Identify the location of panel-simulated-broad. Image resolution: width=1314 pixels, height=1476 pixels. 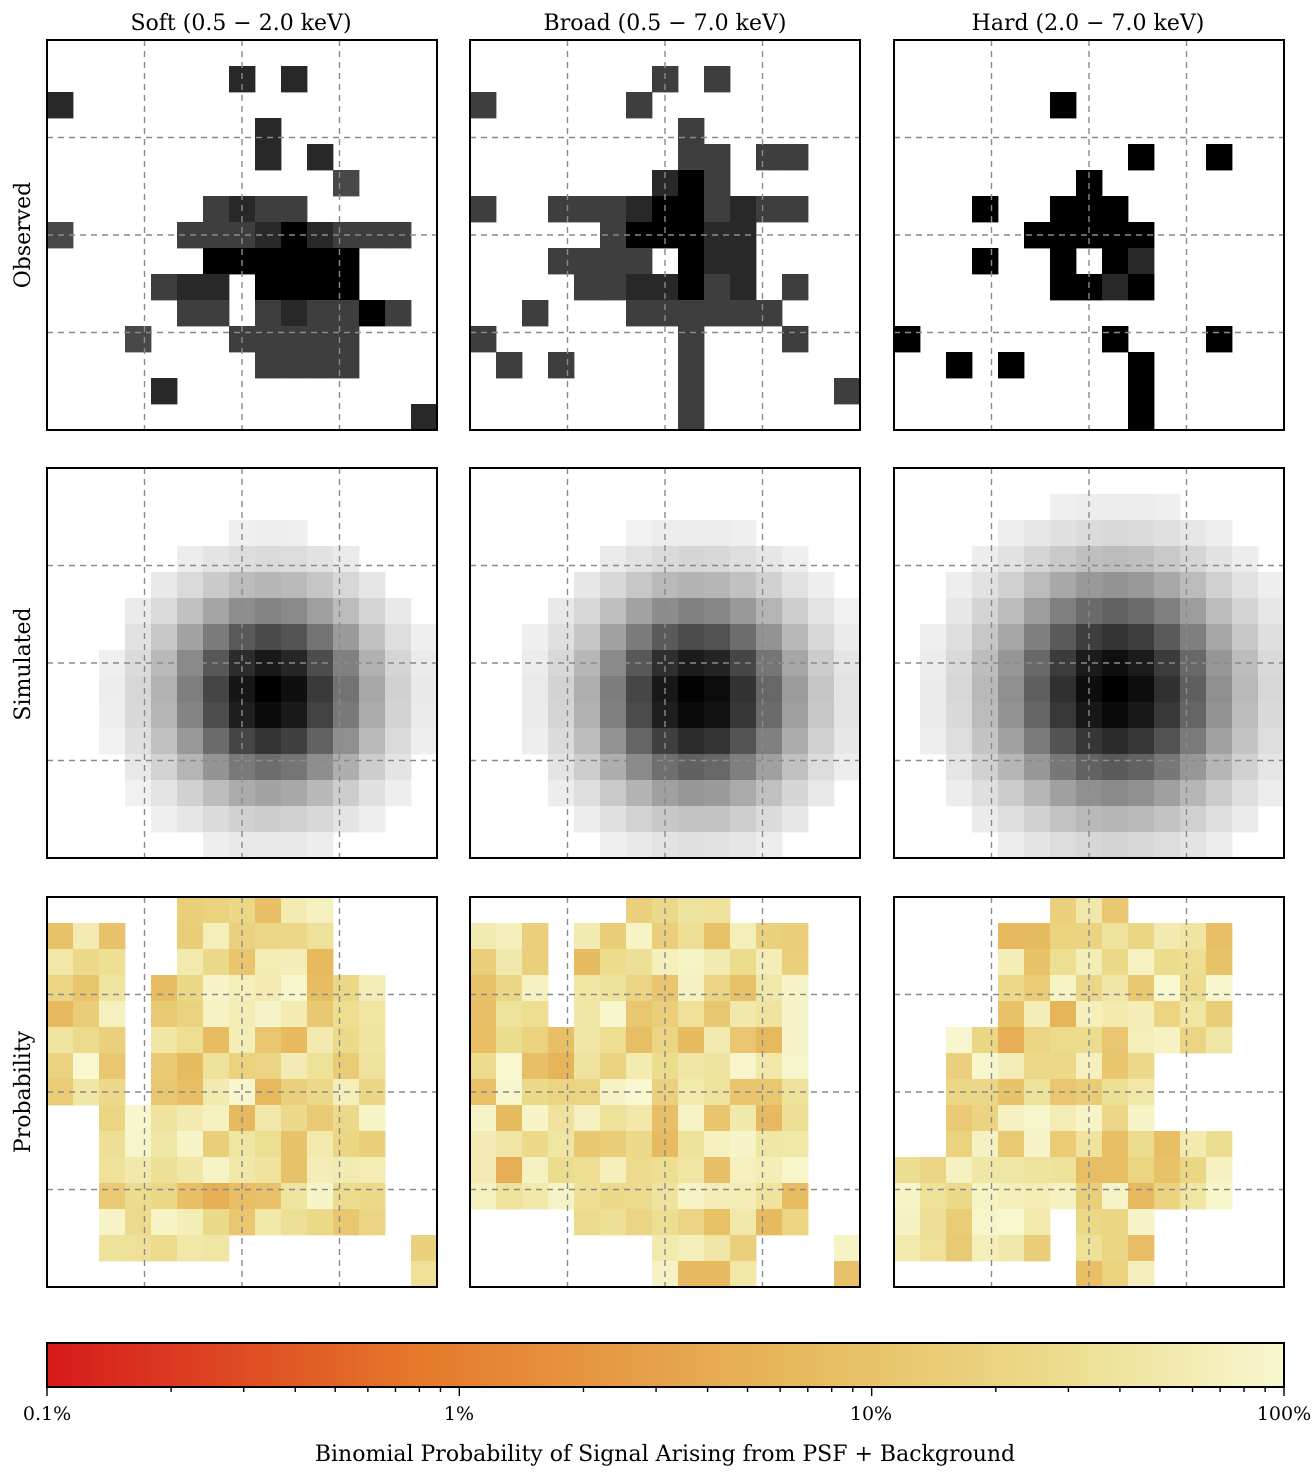
(665, 663).